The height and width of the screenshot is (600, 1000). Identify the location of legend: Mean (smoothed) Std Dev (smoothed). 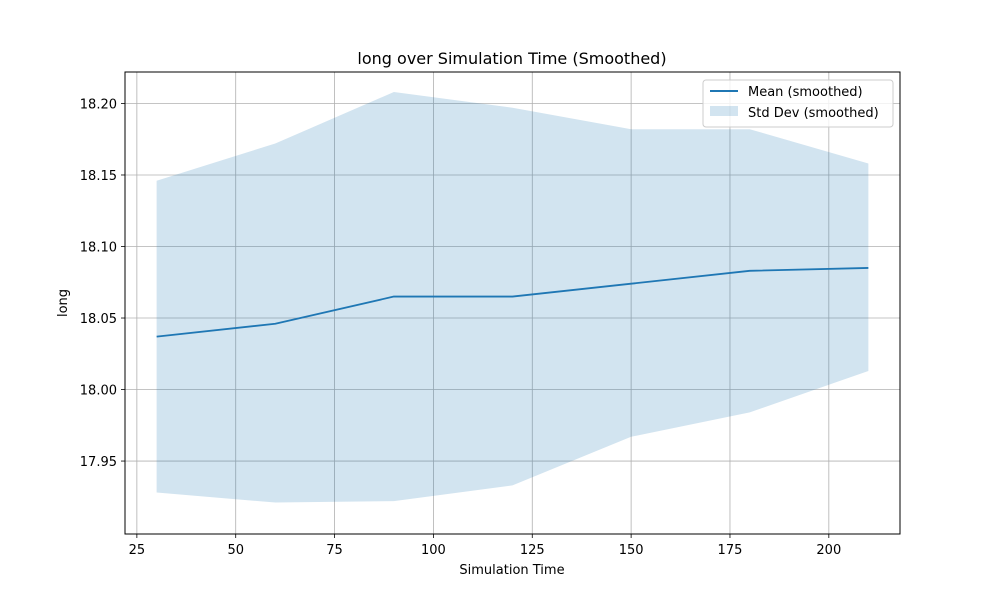
(798, 103).